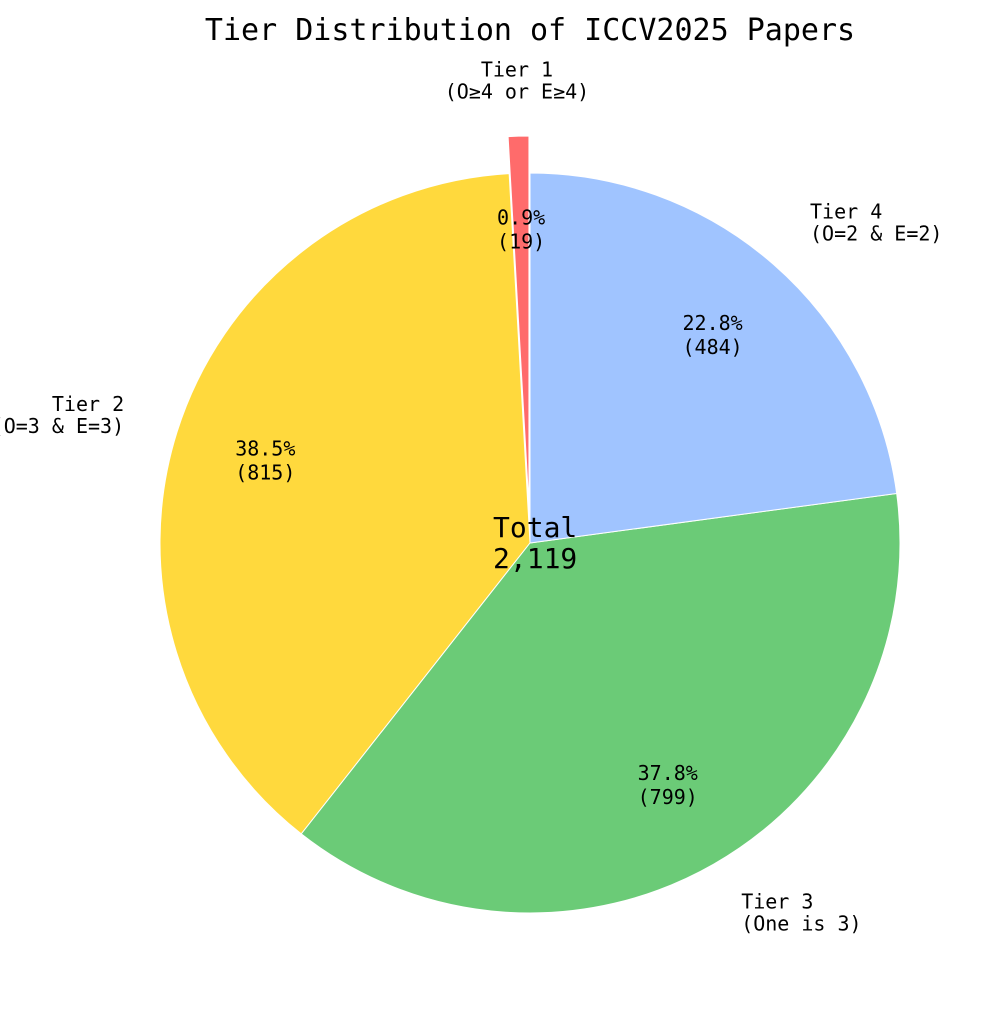 The height and width of the screenshot is (1021, 1006). Describe the element at coordinates (535, 558) in the screenshot. I see `center-total-value: 2,119` at that location.